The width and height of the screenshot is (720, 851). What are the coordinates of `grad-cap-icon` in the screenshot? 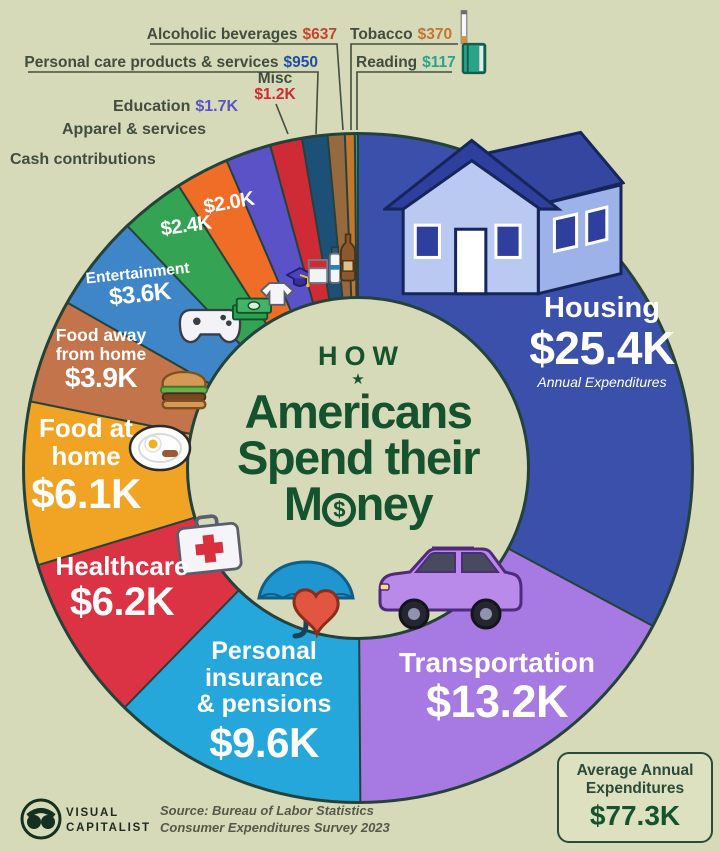 It's located at (300, 277).